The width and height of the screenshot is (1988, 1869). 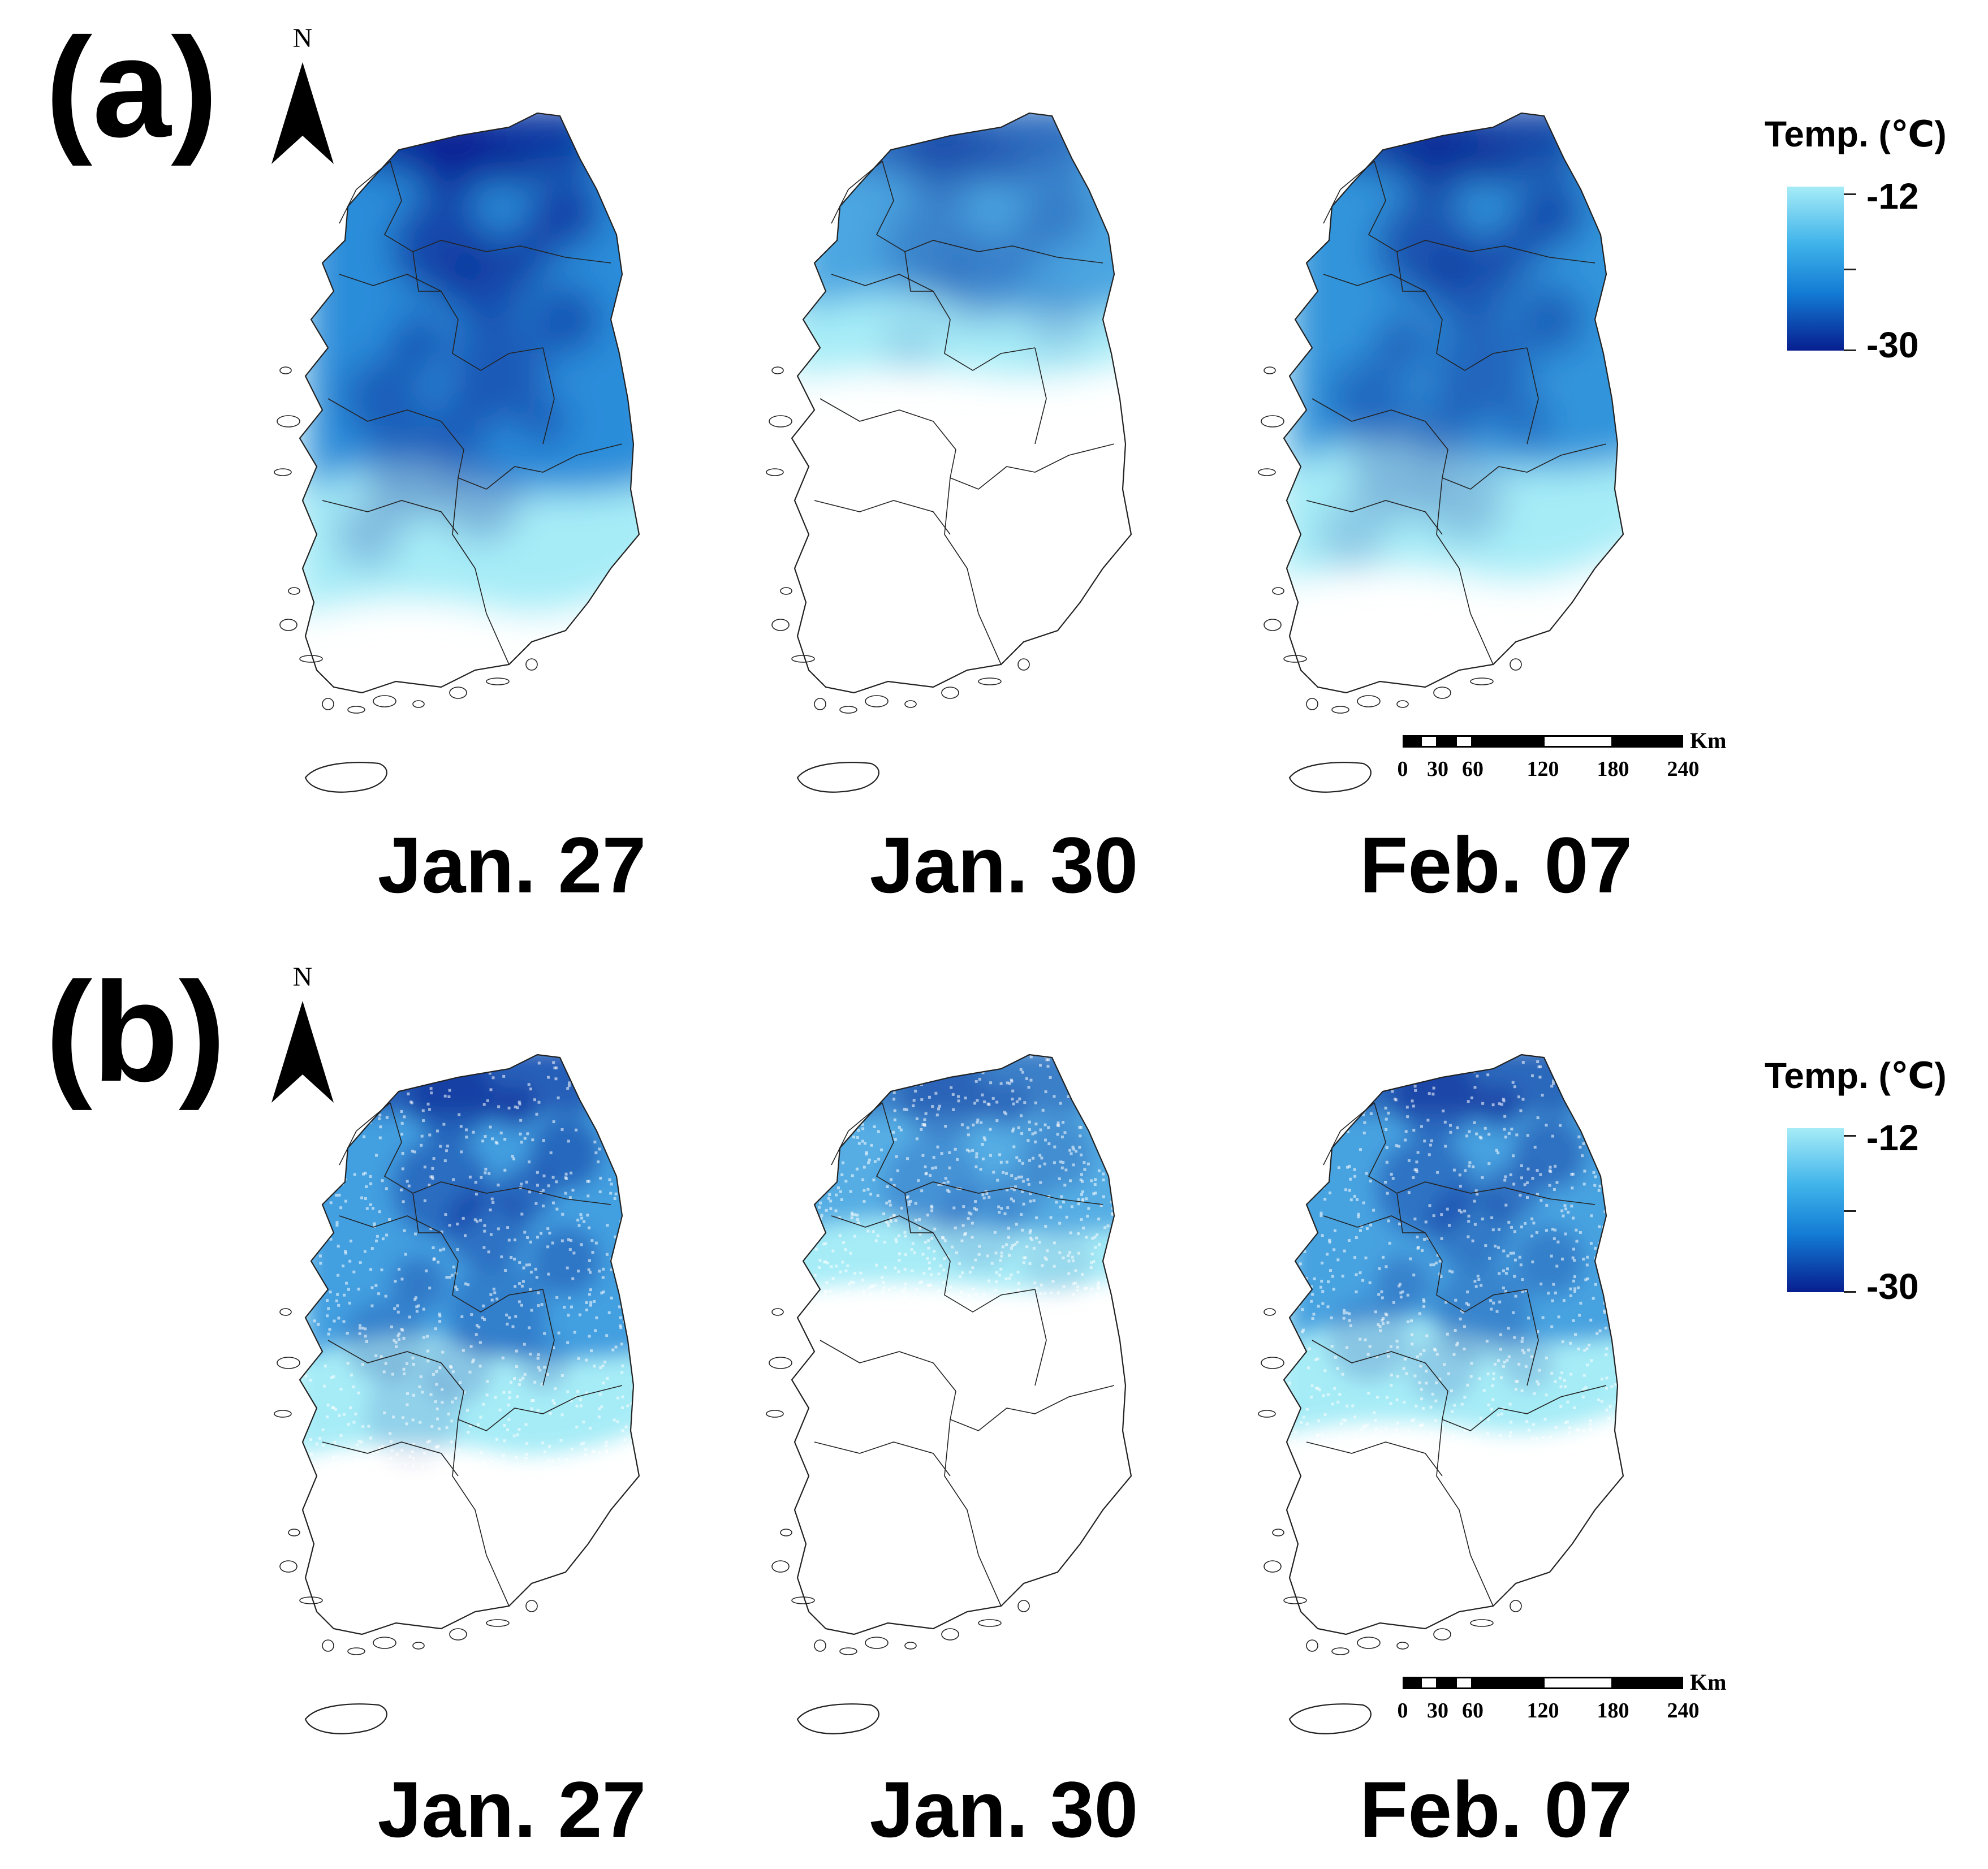 What do you see at coordinates (1459, 1402) in the screenshot?
I see `map-b-feb07` at bounding box center [1459, 1402].